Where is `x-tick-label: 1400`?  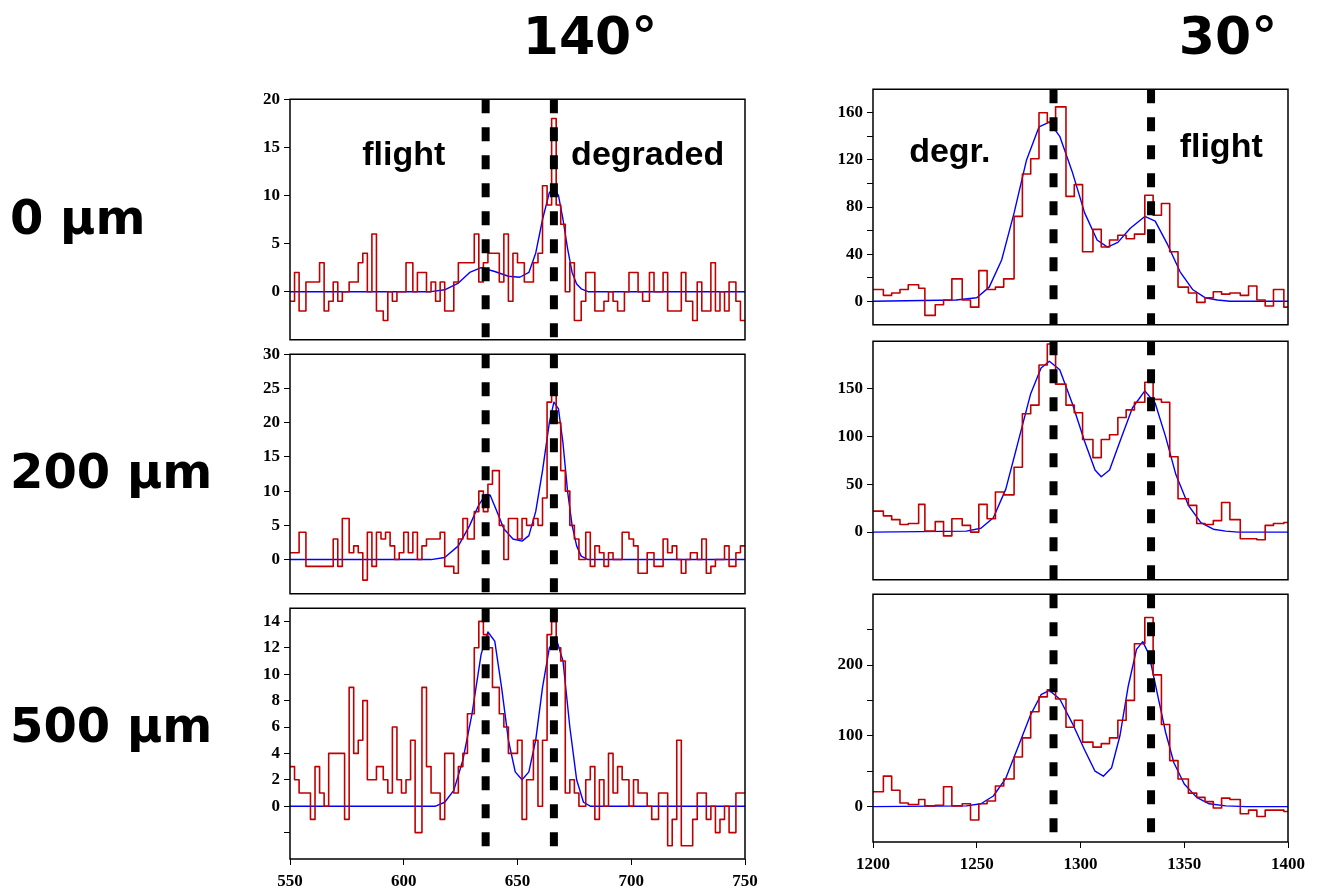
x-tick-label: 1400 is located at coordinates (1288, 863).